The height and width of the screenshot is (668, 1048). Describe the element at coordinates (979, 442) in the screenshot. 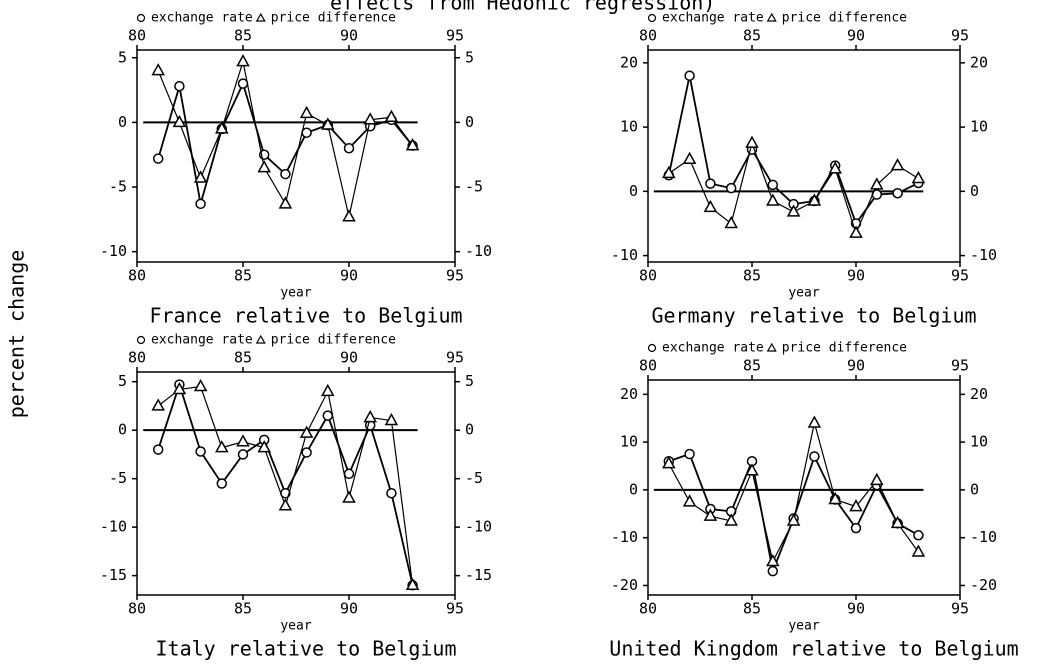

I see `y-right-tick-label: 10` at that location.